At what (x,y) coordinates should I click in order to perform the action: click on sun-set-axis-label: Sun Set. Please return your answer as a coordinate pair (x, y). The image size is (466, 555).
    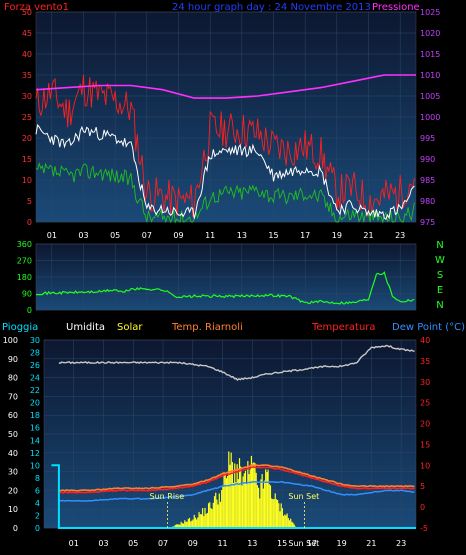
    Looking at the image, I should click on (303, 543).